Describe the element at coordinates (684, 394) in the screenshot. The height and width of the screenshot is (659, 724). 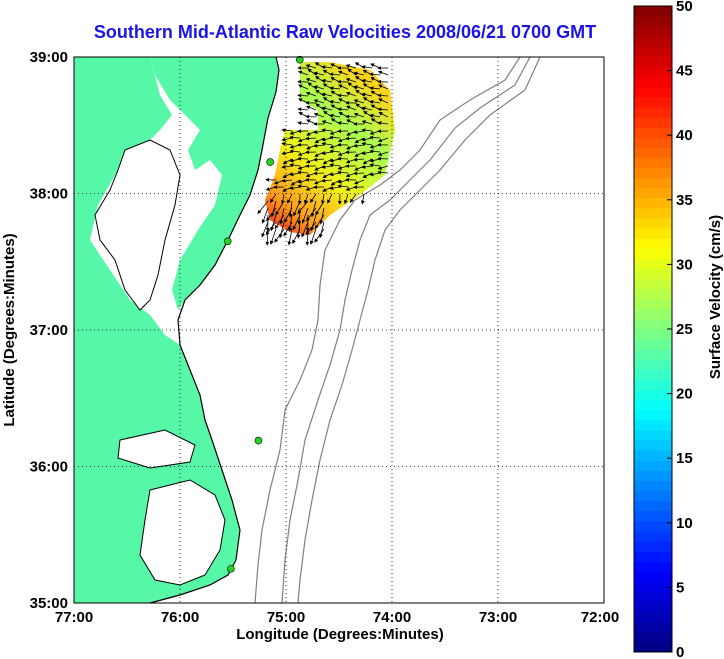
I see `colorbar-tick-label: 20` at that location.